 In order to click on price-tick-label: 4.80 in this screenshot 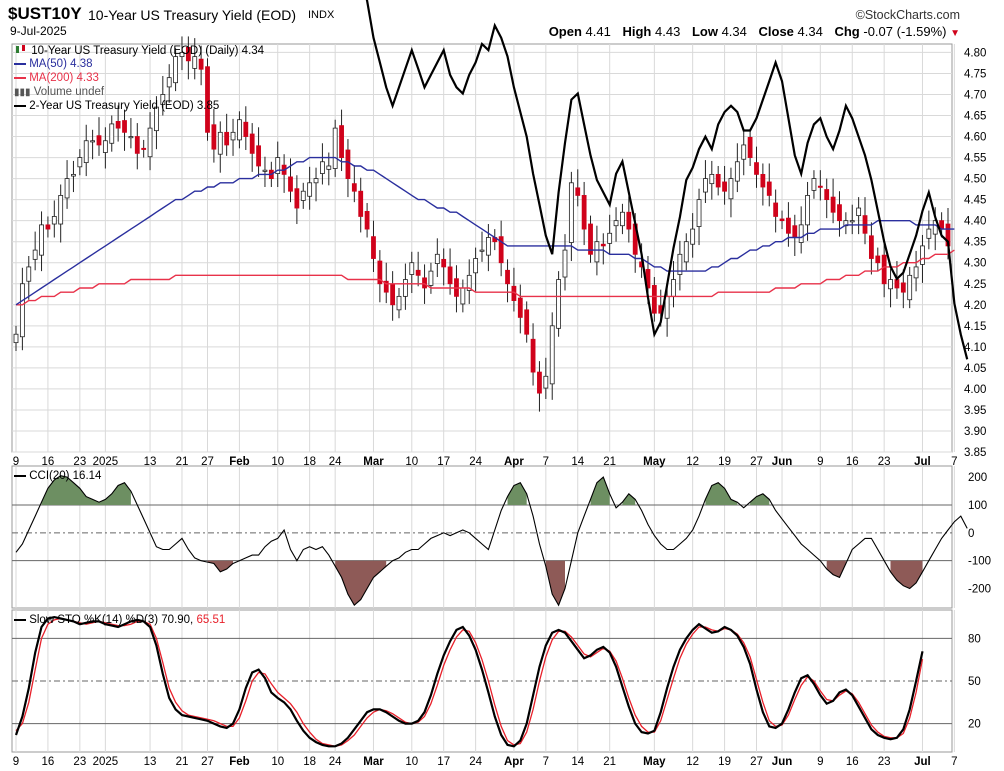, I will do `click(975, 53)`.